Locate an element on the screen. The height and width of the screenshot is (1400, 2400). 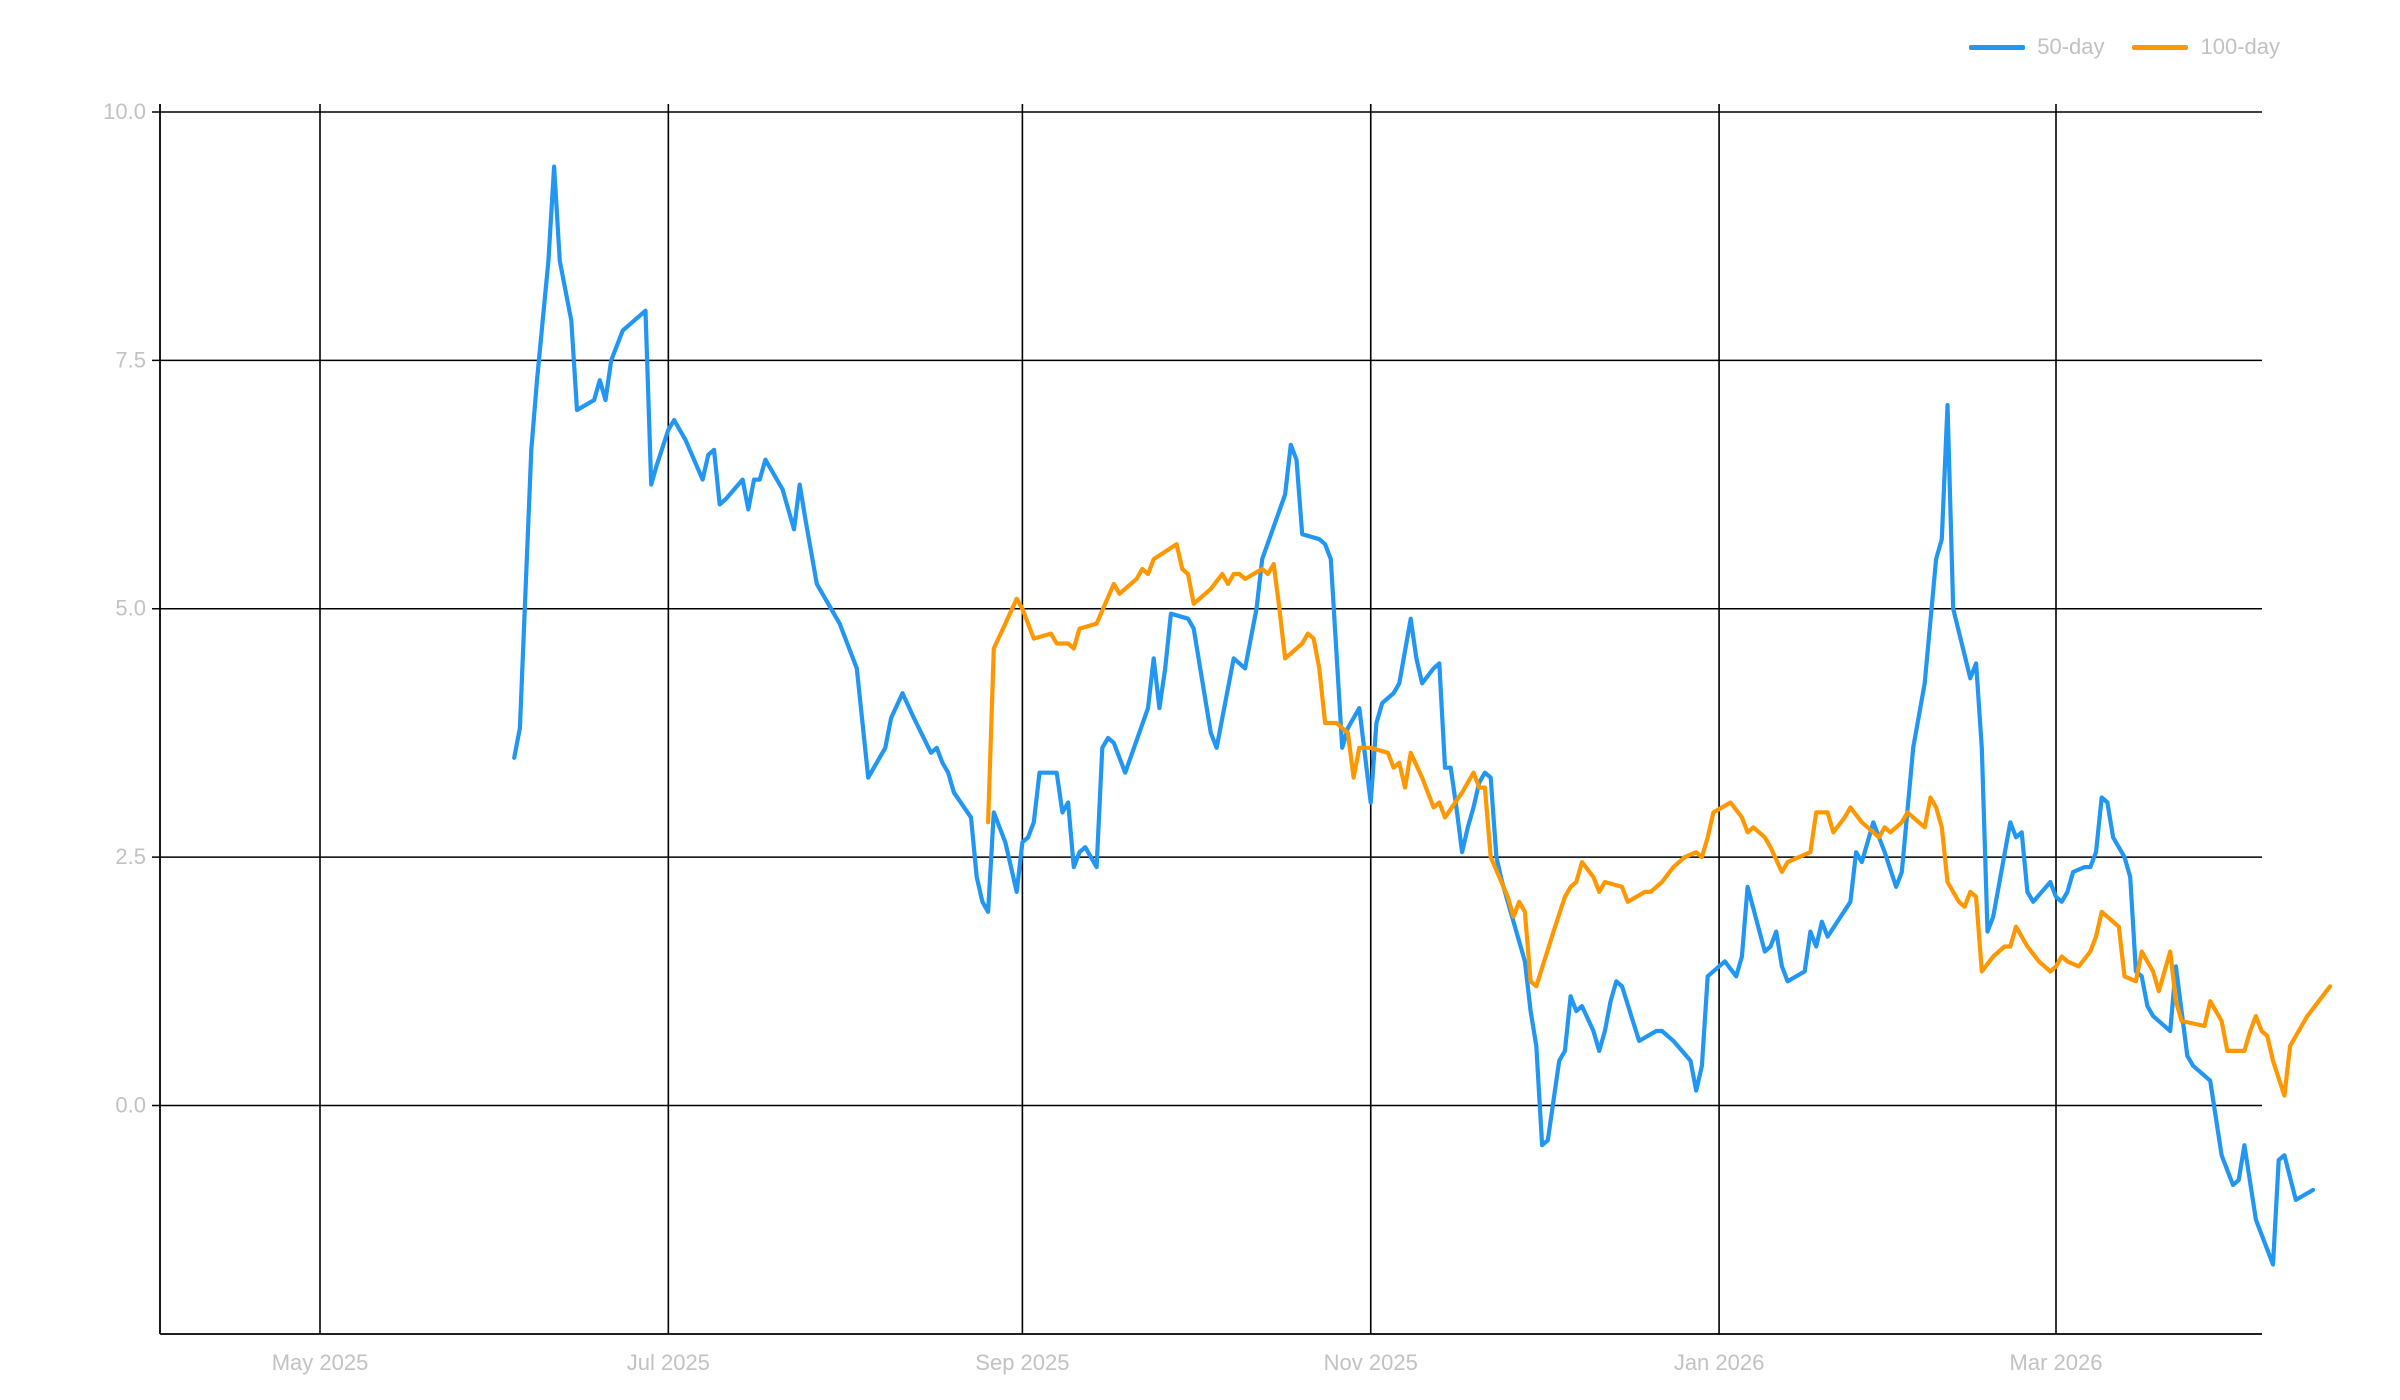
legend-swatch-100-day is located at coordinates (2160, 47).